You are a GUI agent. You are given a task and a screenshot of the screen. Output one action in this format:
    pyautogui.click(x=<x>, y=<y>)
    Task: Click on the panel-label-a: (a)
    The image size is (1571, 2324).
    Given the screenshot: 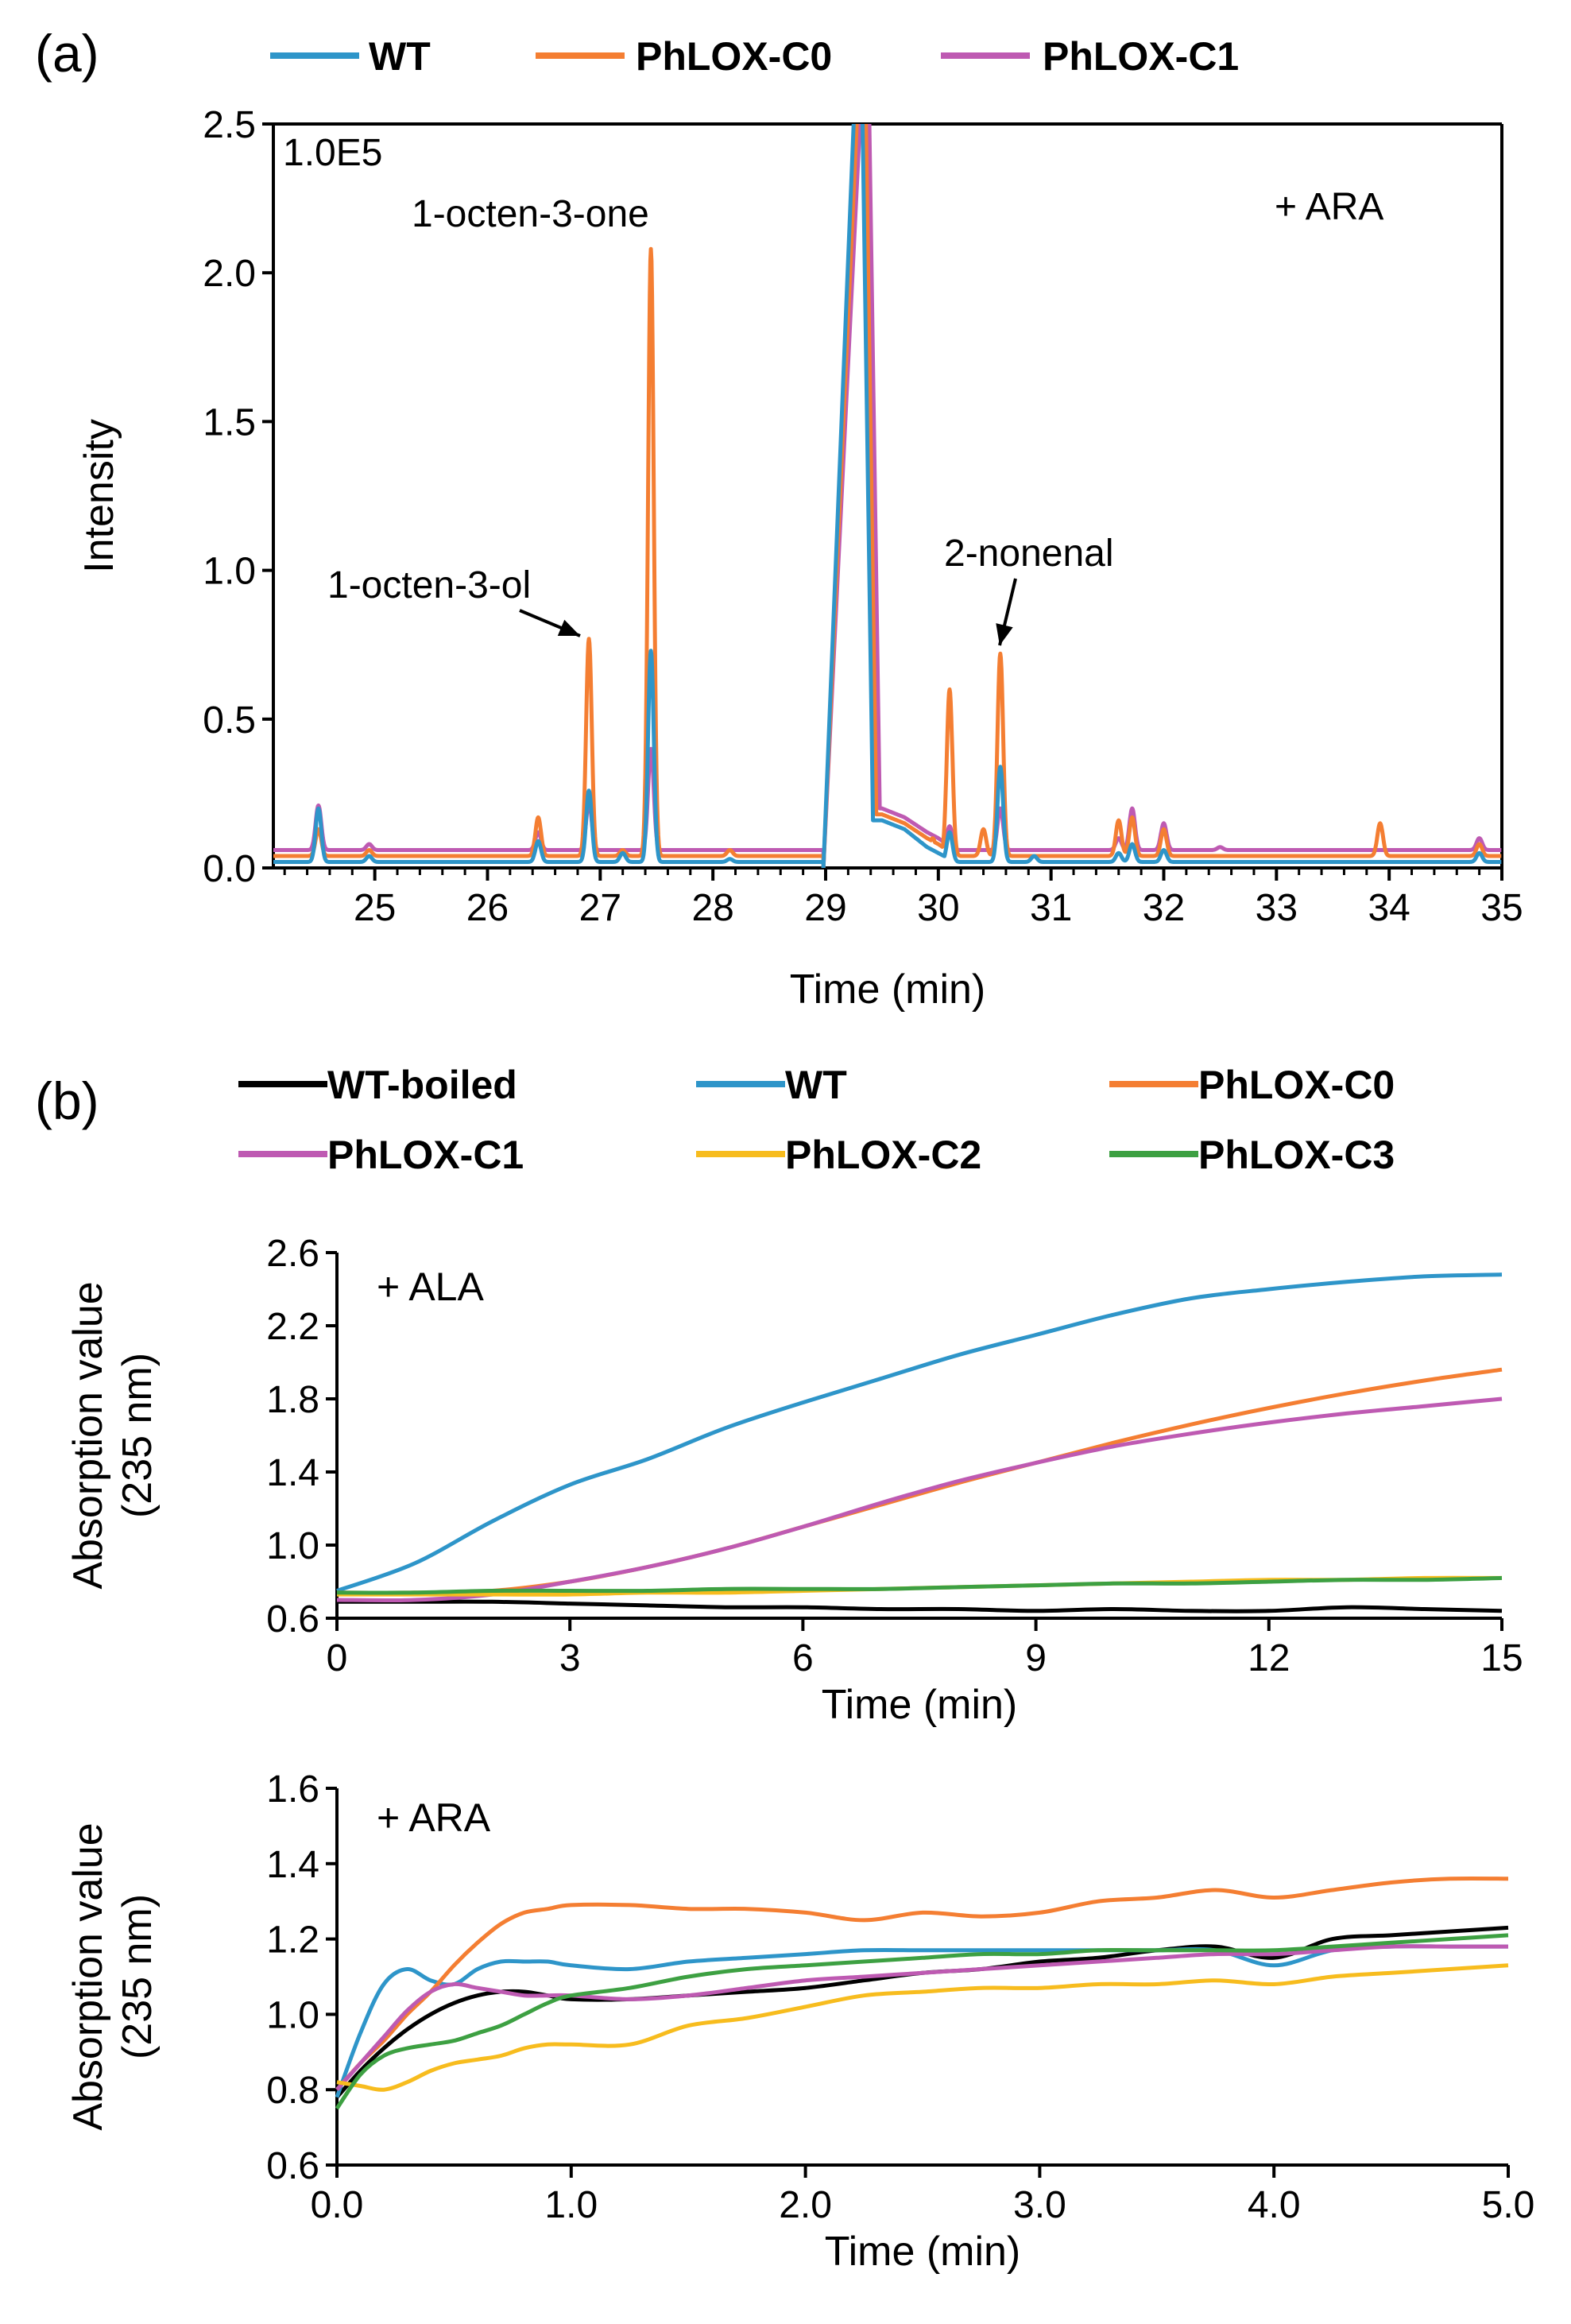 What is the action you would take?
    pyautogui.click(x=67, y=54)
    